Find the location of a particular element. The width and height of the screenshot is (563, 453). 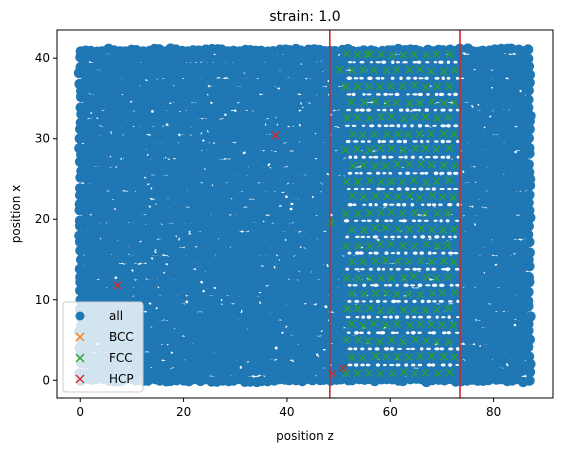

y-tick-label: 40 is located at coordinates (42, 58).